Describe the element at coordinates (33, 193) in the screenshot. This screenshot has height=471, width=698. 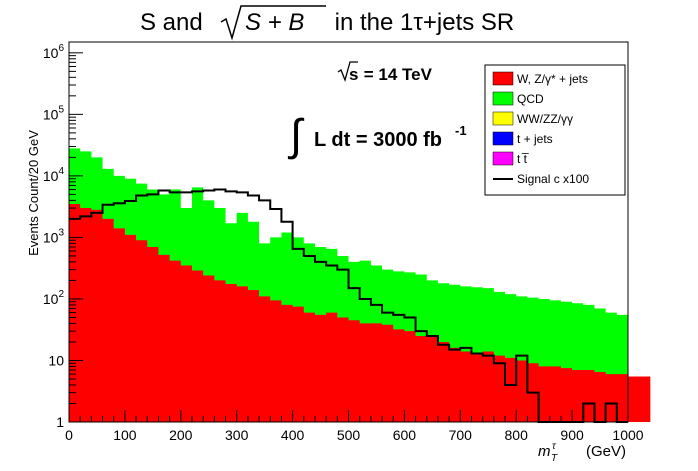
I see `y-axis-label: Events Count/20 GeV` at that location.